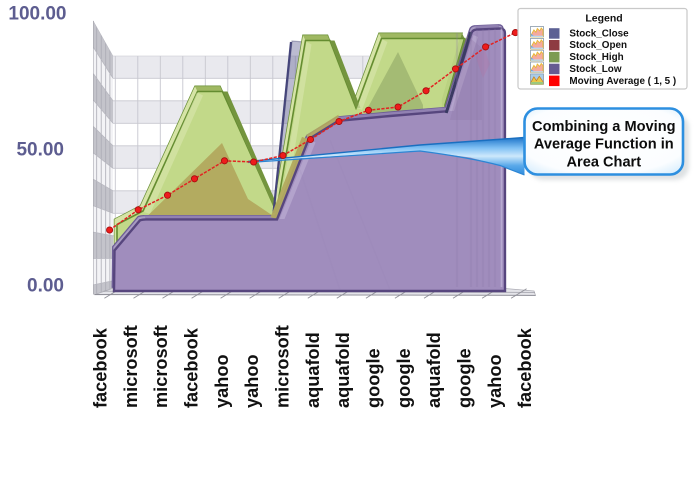  Describe the element at coordinates (603, 162) in the screenshot. I see `svg-text: Area Chart` at that location.